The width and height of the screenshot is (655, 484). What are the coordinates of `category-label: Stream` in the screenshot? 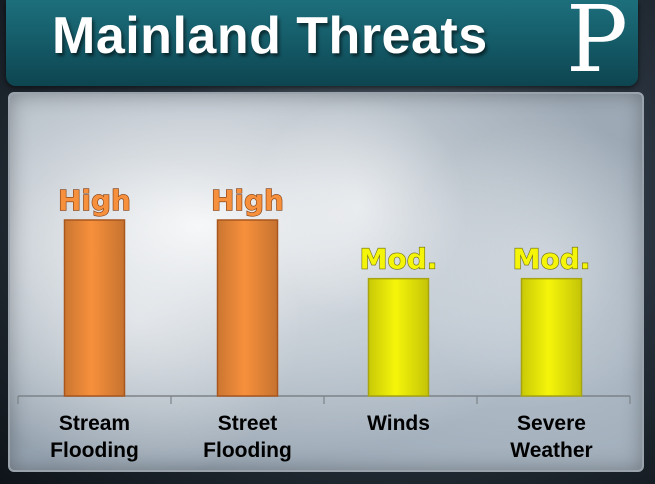 It's located at (94, 423).